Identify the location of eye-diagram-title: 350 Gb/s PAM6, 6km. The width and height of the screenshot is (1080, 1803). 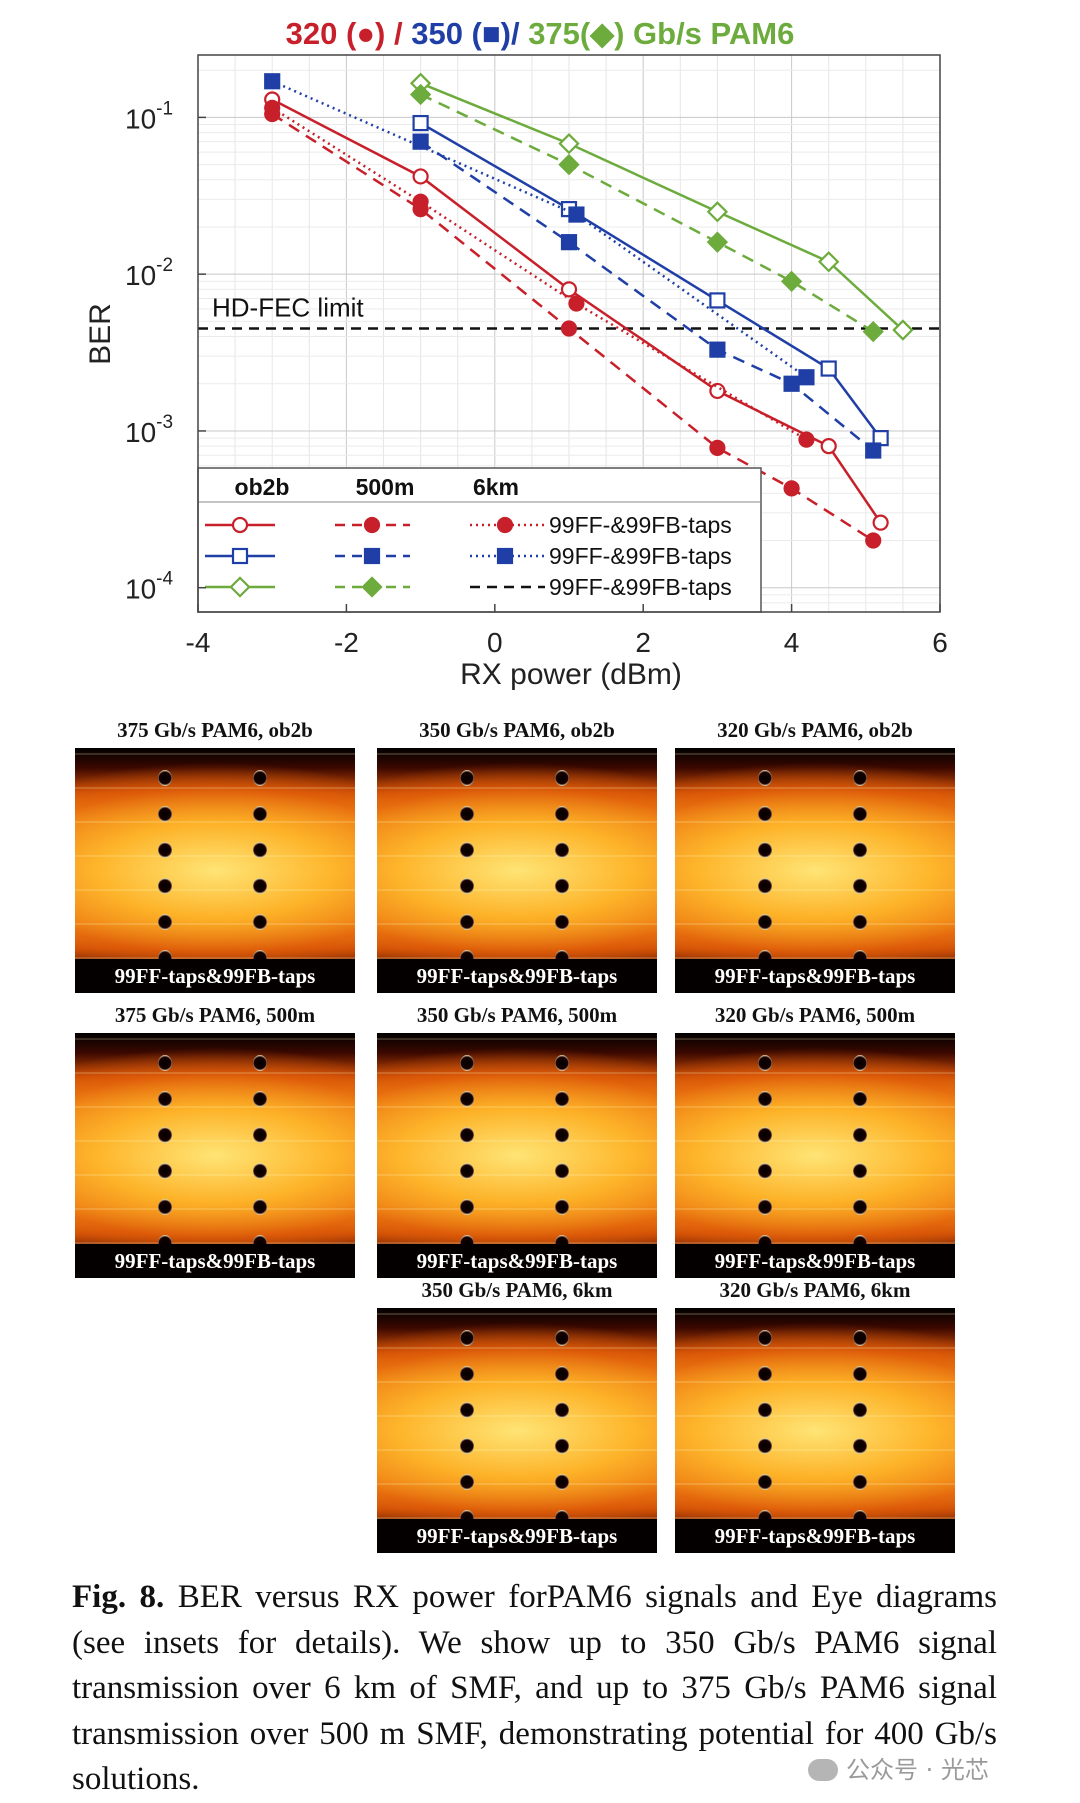
(517, 1290).